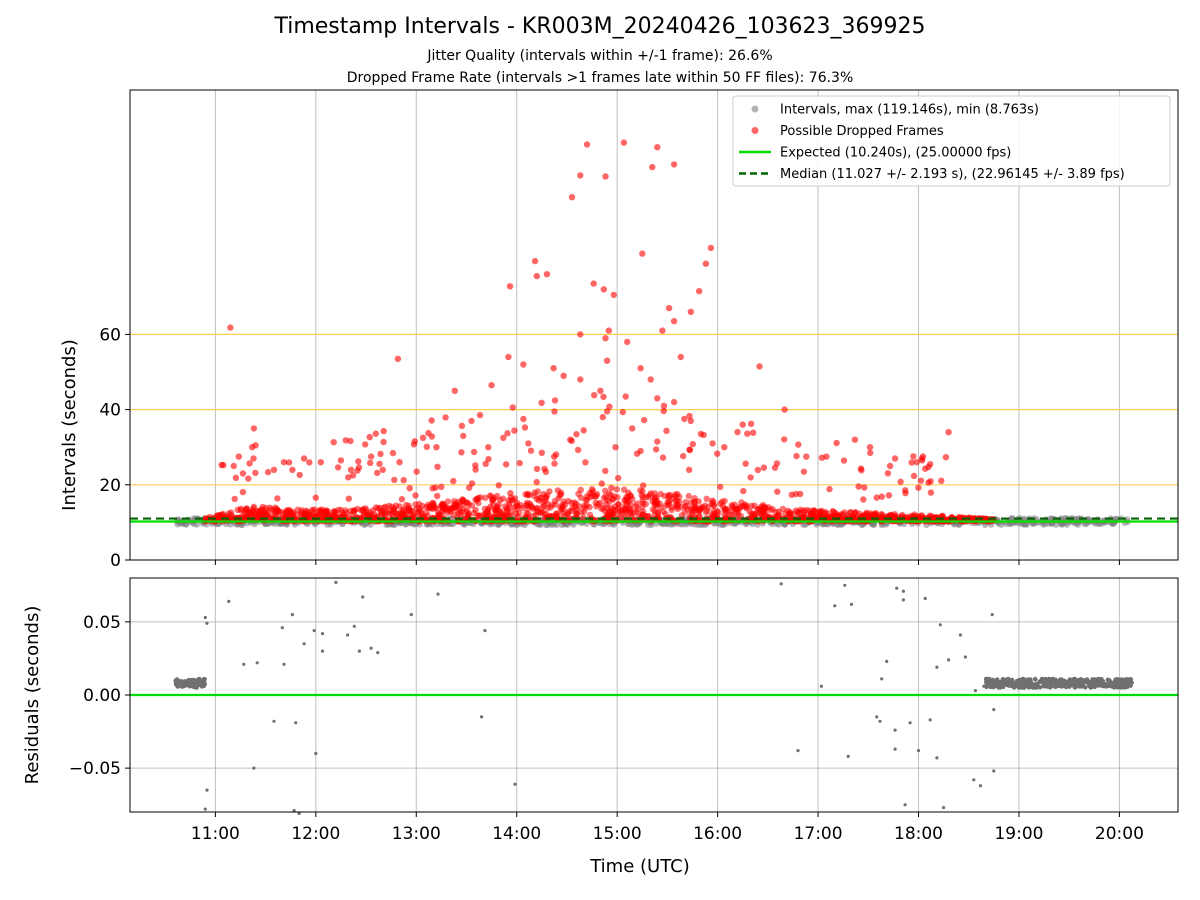  Describe the element at coordinates (617, 834) in the screenshot. I see `x-tick-label: 15:00` at that location.